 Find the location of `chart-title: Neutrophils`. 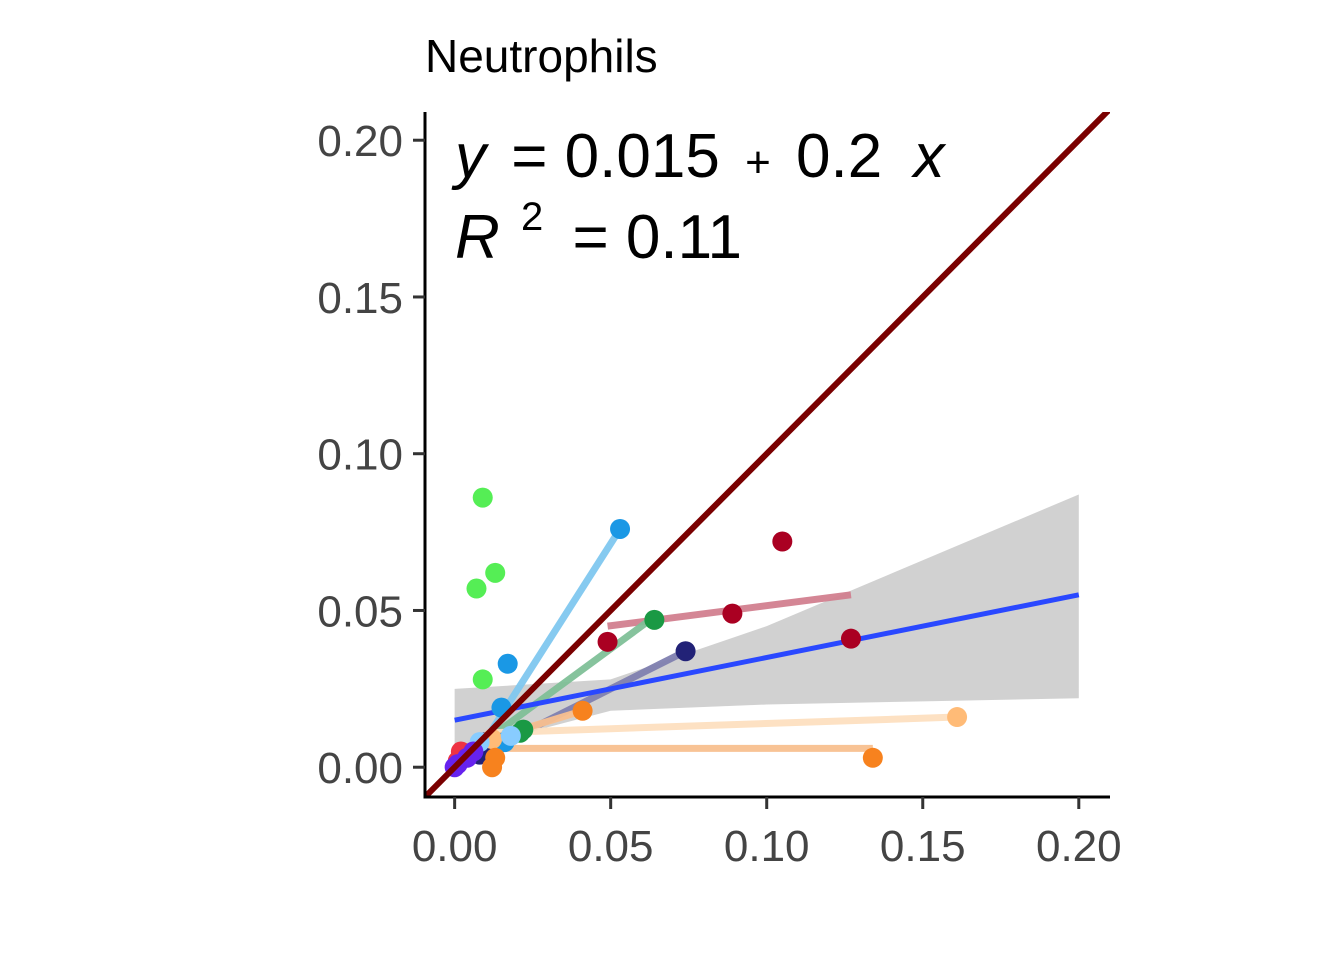

chart-title: Neutrophils is located at coordinates (541, 56).